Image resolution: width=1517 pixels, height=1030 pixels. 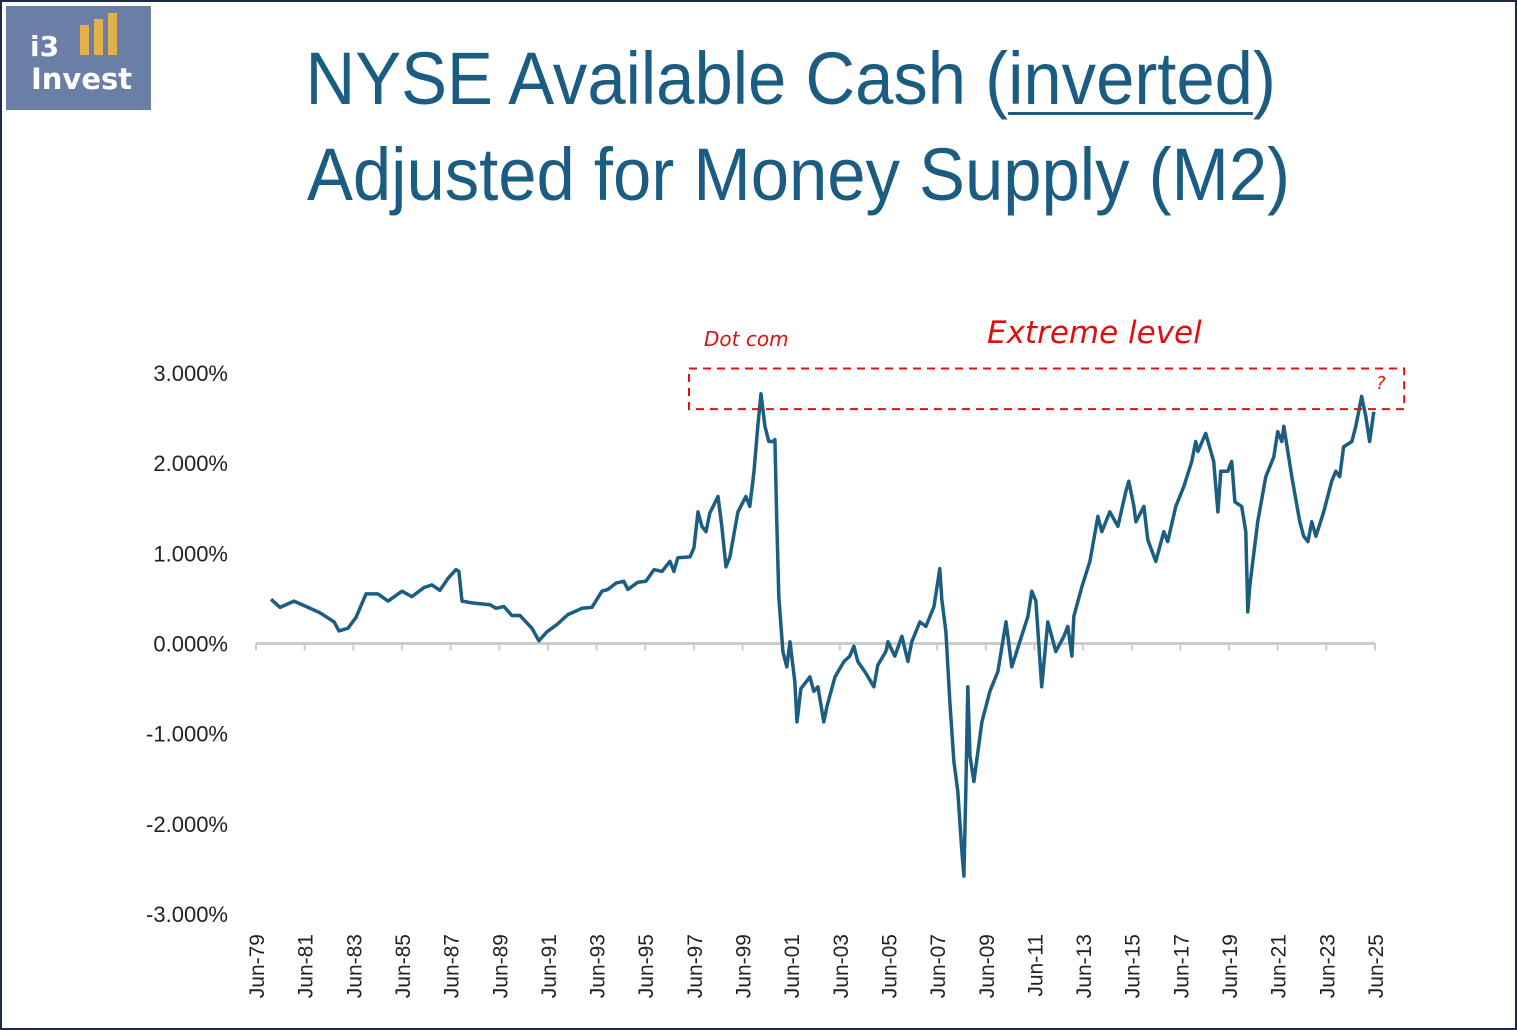 What do you see at coordinates (403, 966) in the screenshot?
I see `x-tick-label: Jun-85` at bounding box center [403, 966].